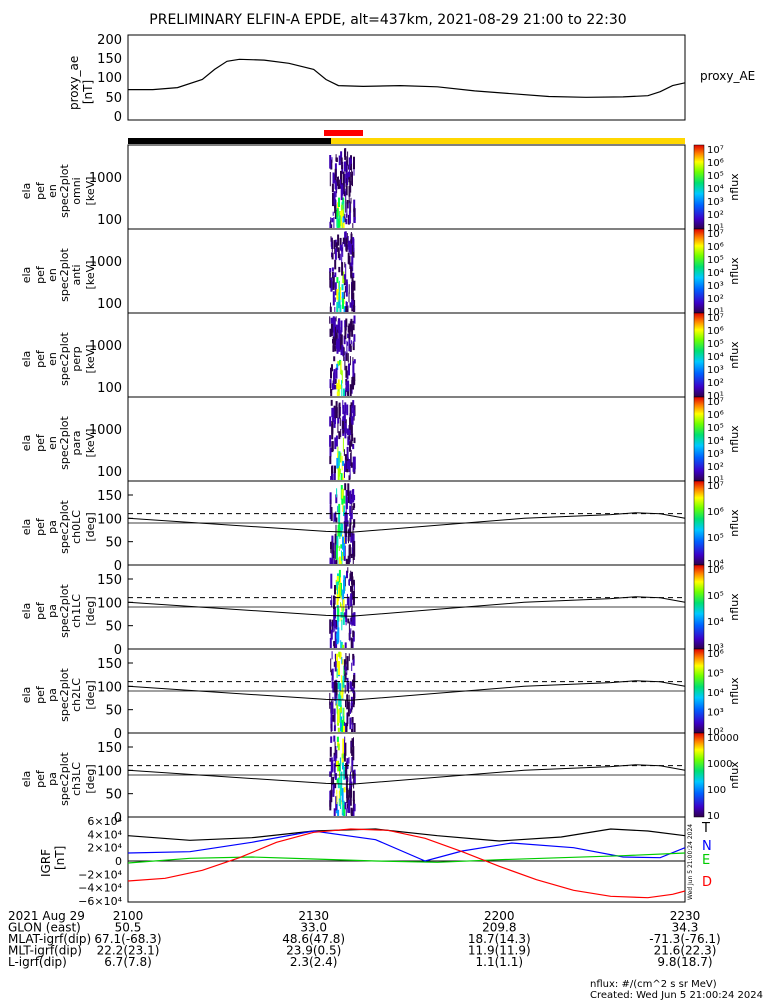 Image resolution: width=775 pixels, height=1000 pixels. I want to click on igrf-side-note: Wed Jun 5 21:00:24 2024, so click(690, 862).